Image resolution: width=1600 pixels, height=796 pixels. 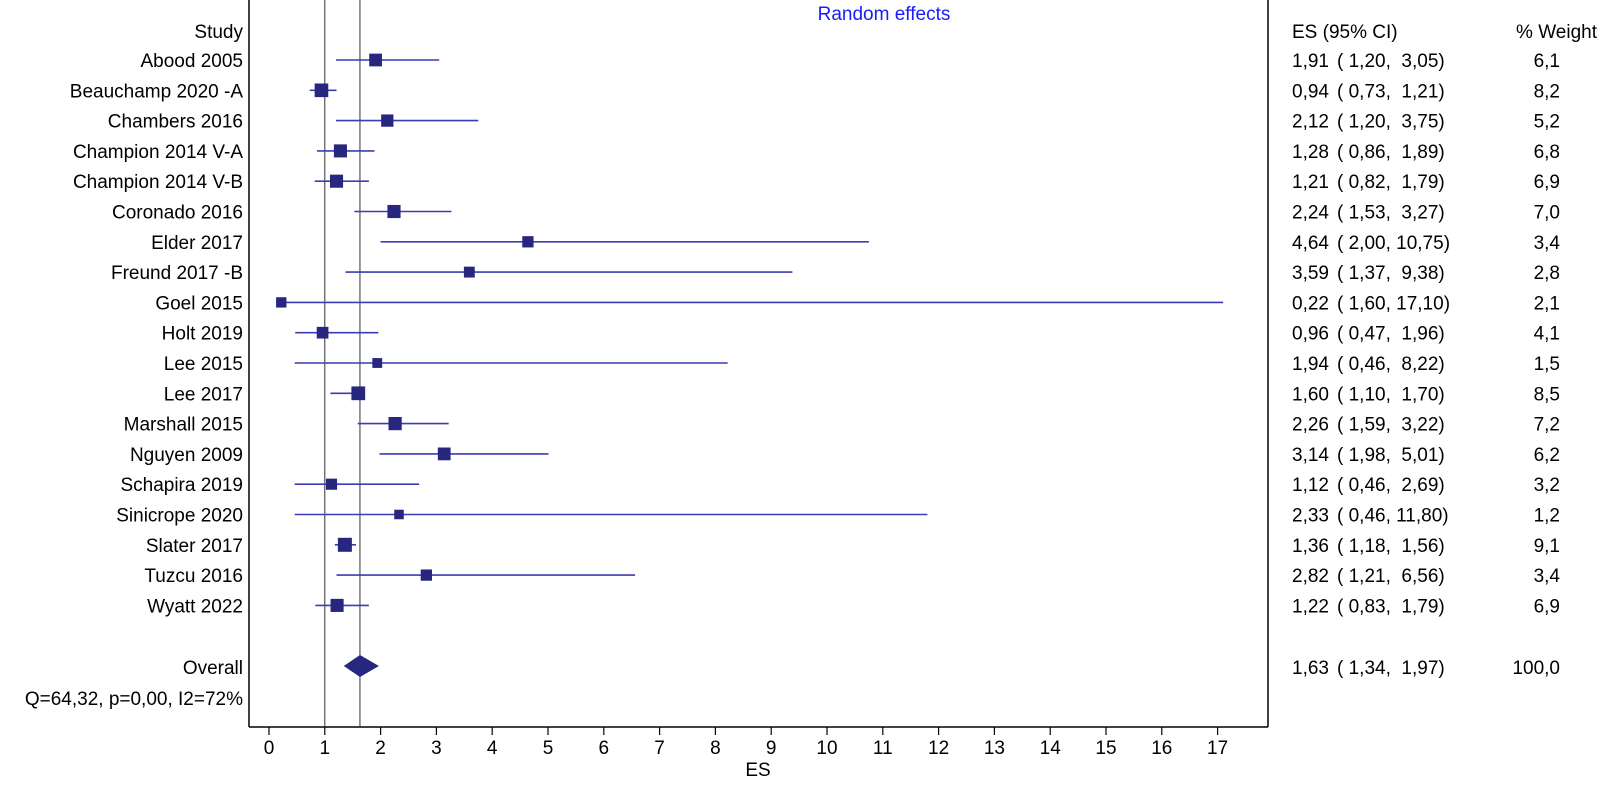 I want to click on study-weight: 9,1, so click(x=1547, y=546).